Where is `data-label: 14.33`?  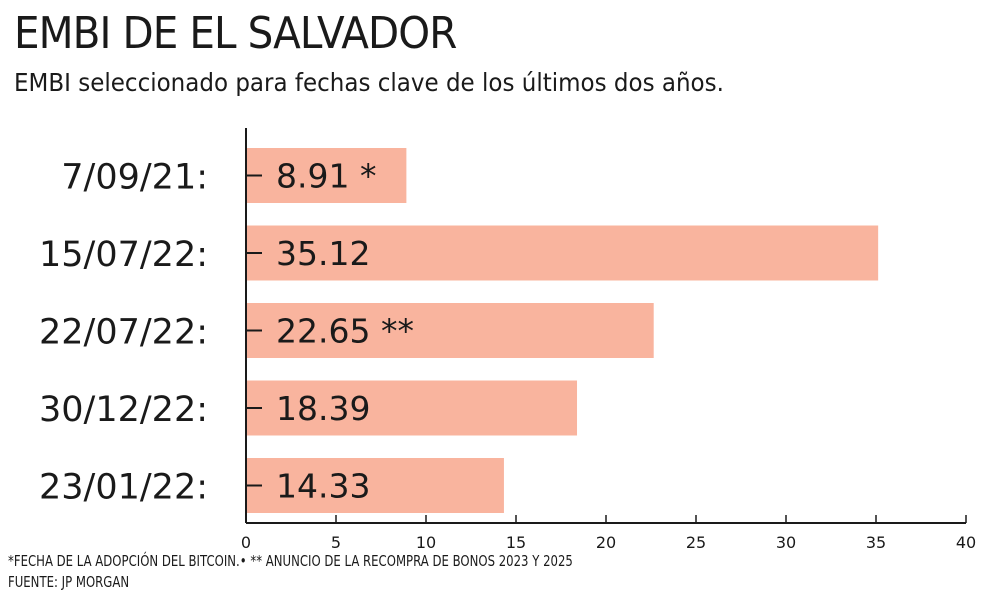 data-label: 14.33 is located at coordinates (323, 486).